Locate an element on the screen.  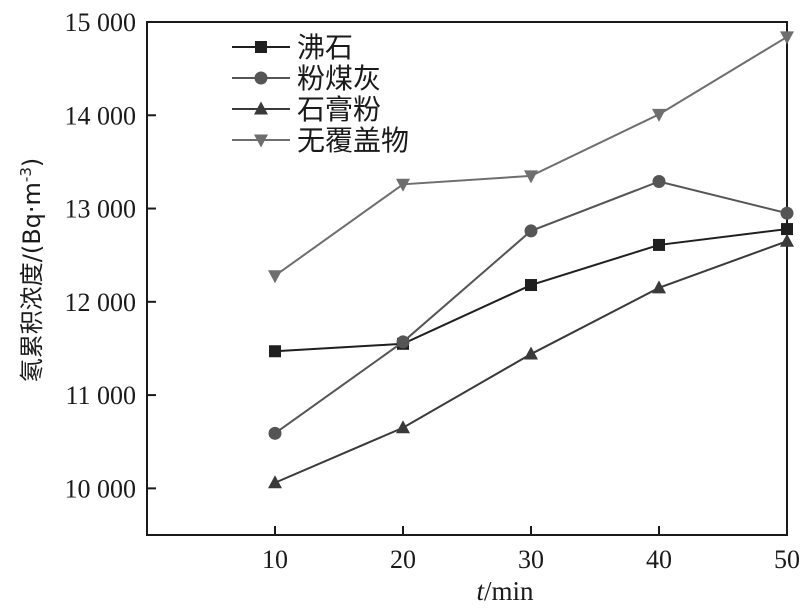
y-axis-label-text: 氡累积浓度/(Bq·m is located at coordinates (32, 282).